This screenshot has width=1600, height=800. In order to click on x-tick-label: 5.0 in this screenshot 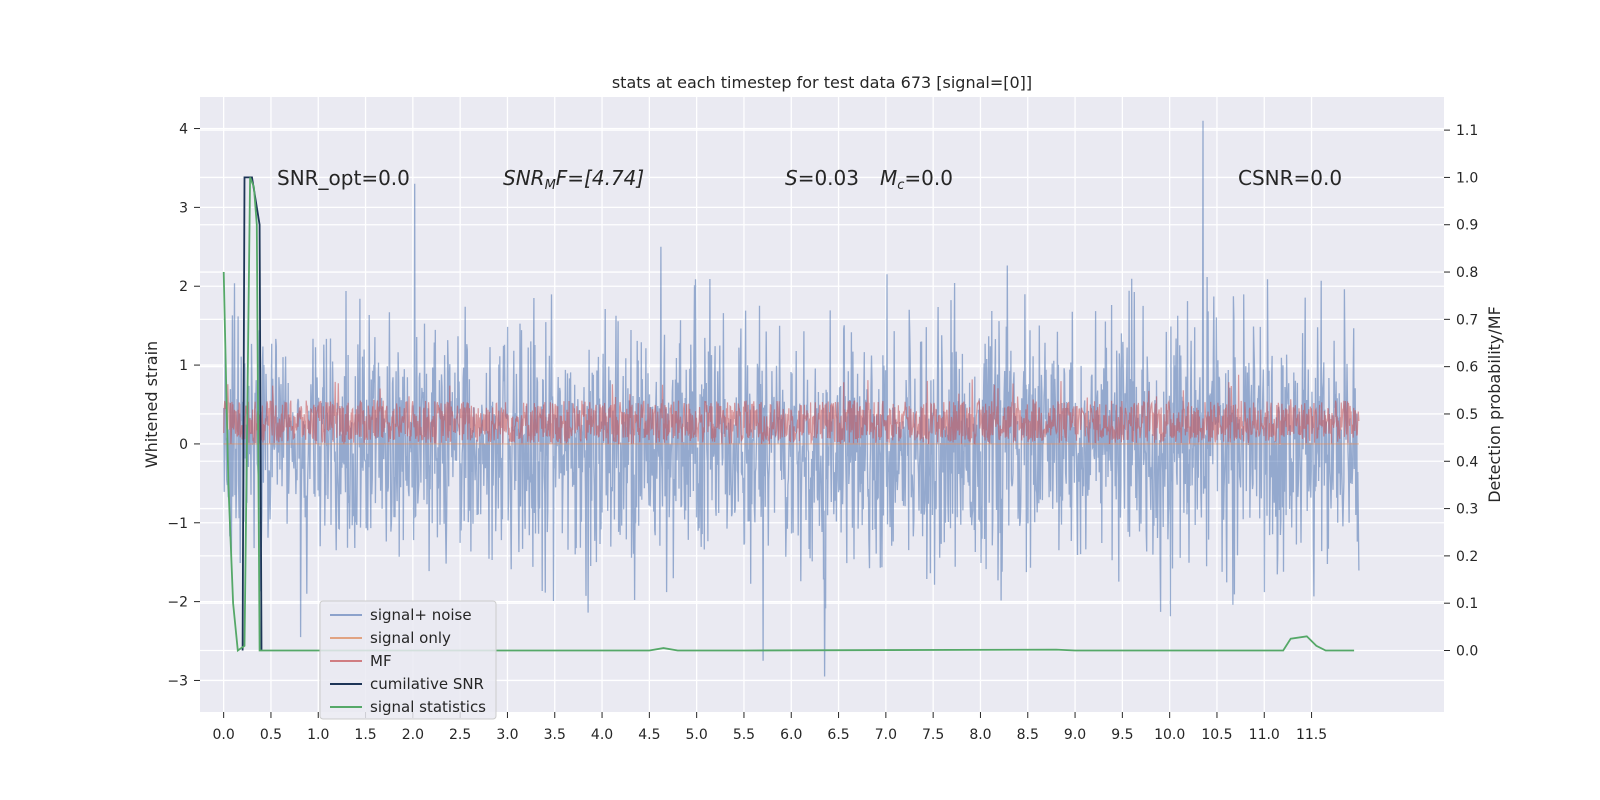, I will do `click(697, 735)`.